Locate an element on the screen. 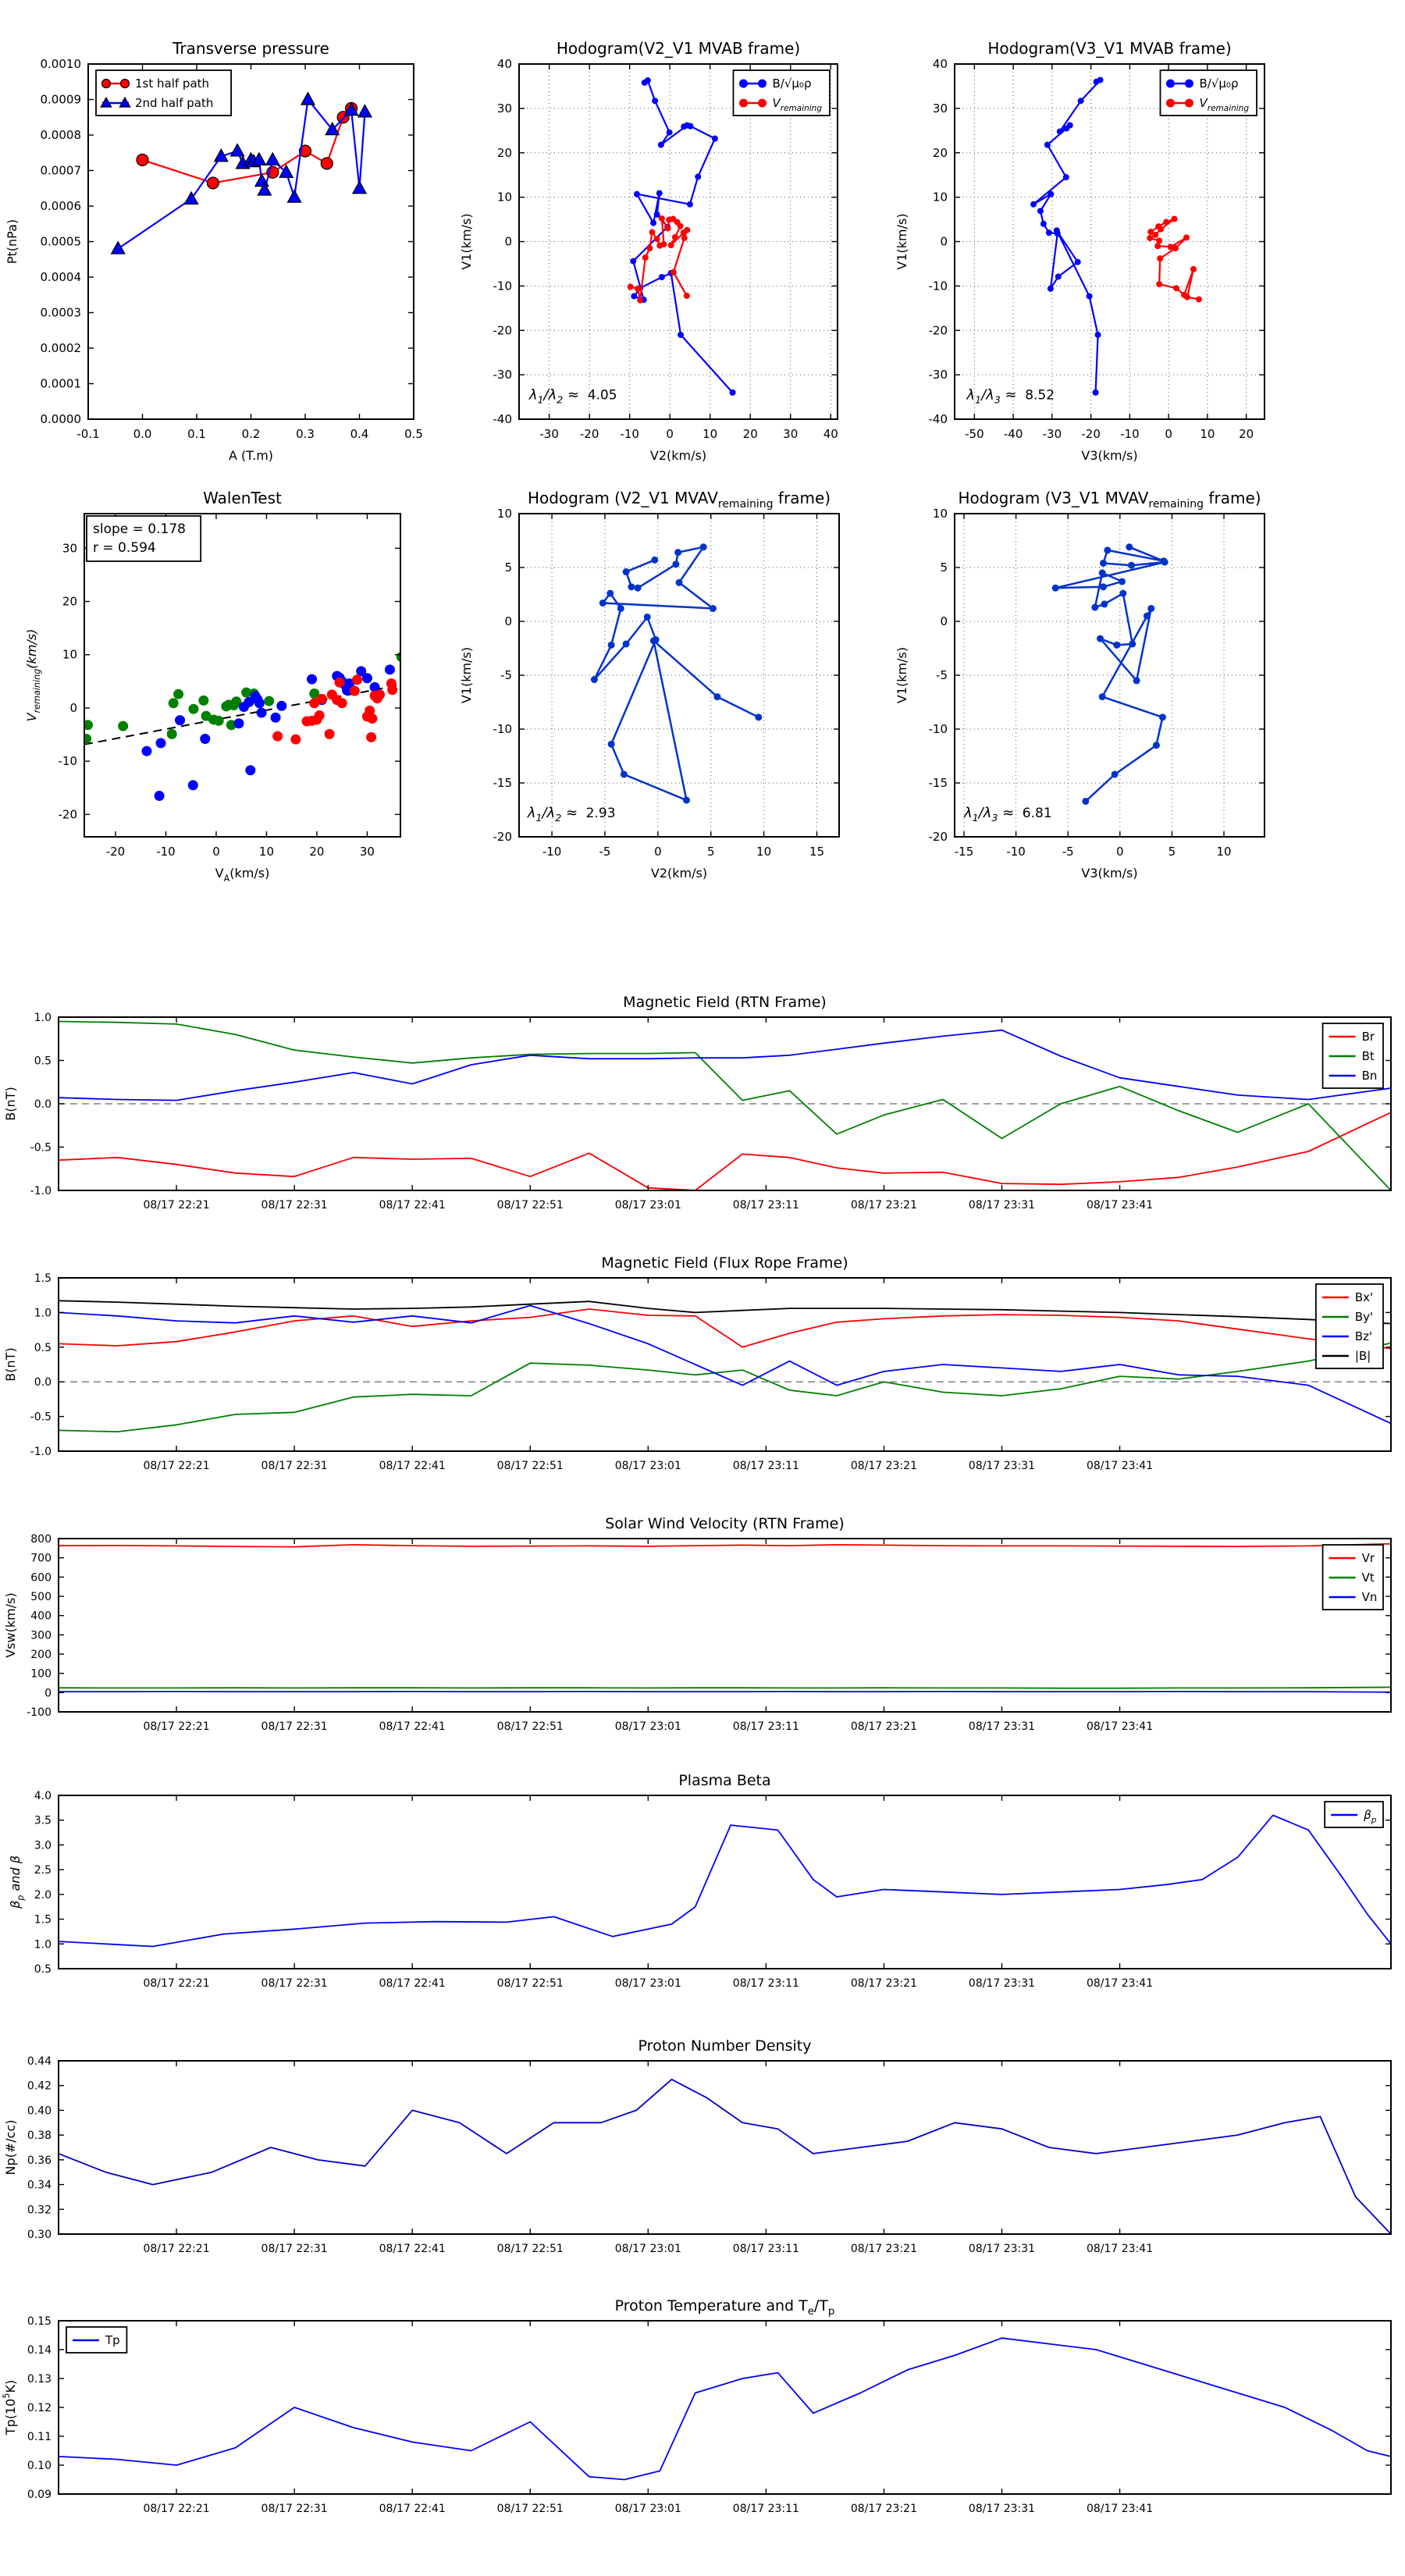  svg-text:Hodogram (V3_V1 MVAVremaining: Hodogram (V3_V1 MVAVremaining frame) is located at coordinates (1109, 500).